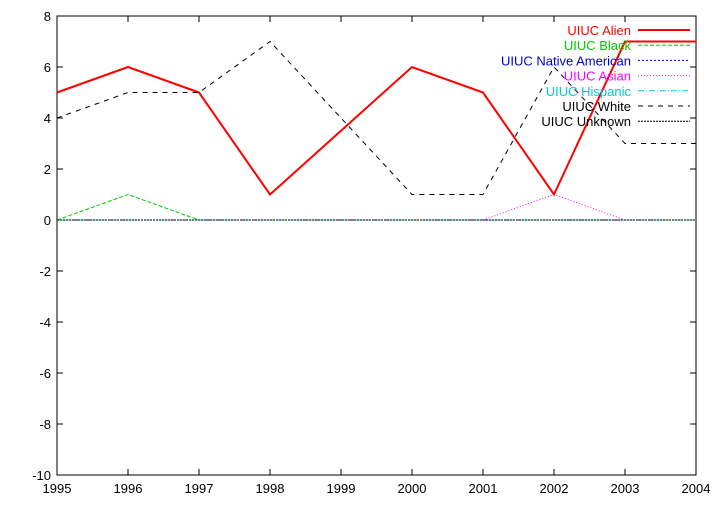 The image size is (720, 509). Describe the element at coordinates (128, 488) in the screenshot. I see `x-tick-label: 1996` at that location.